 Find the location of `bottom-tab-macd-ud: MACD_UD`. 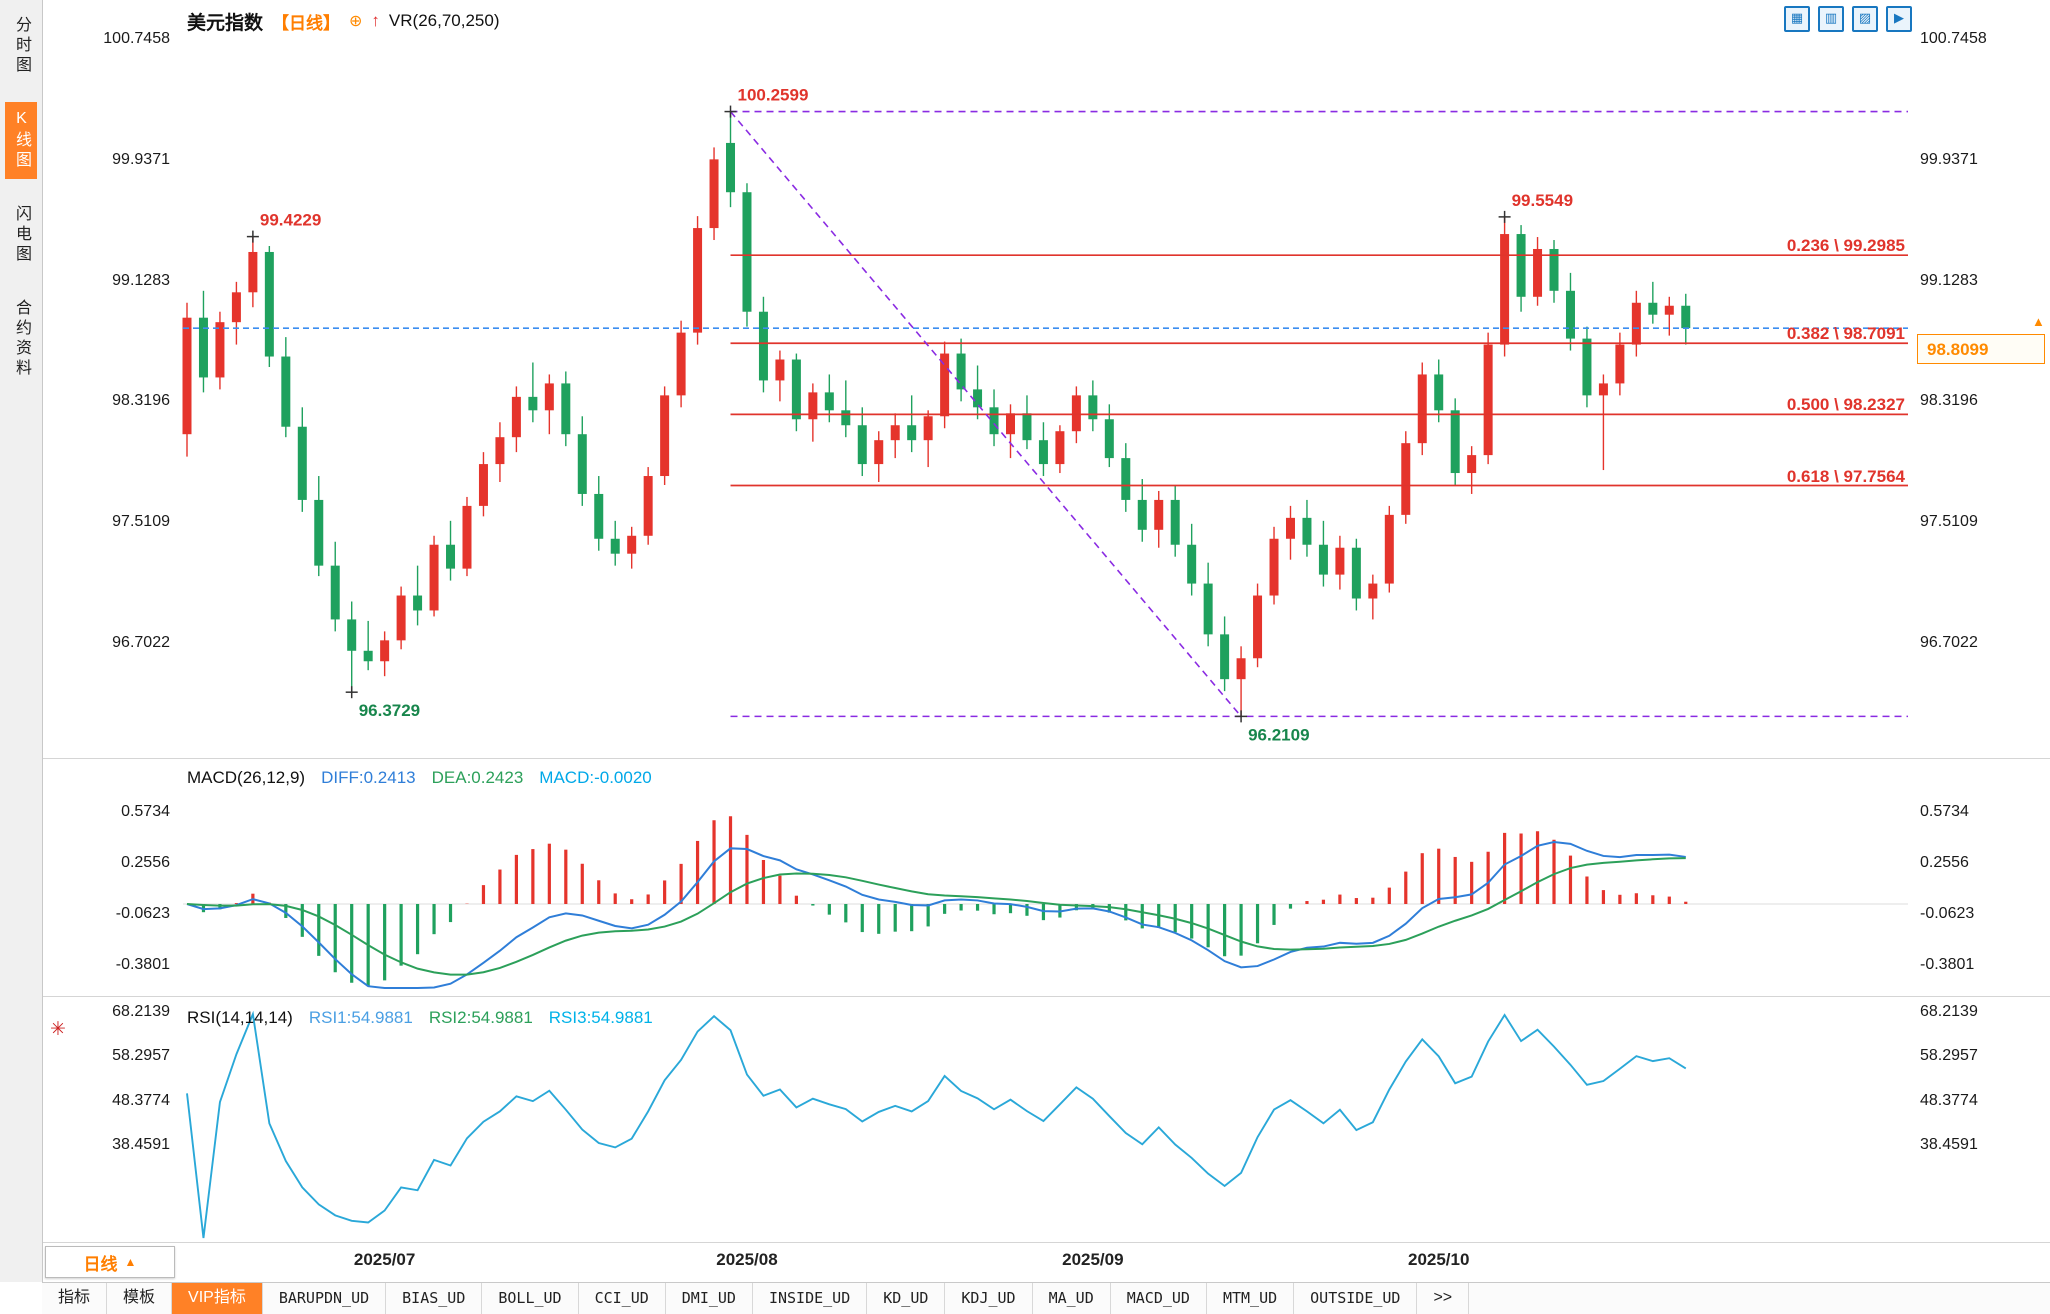

bottom-tab-macd-ud: MACD_UD is located at coordinates (1159, 1298).